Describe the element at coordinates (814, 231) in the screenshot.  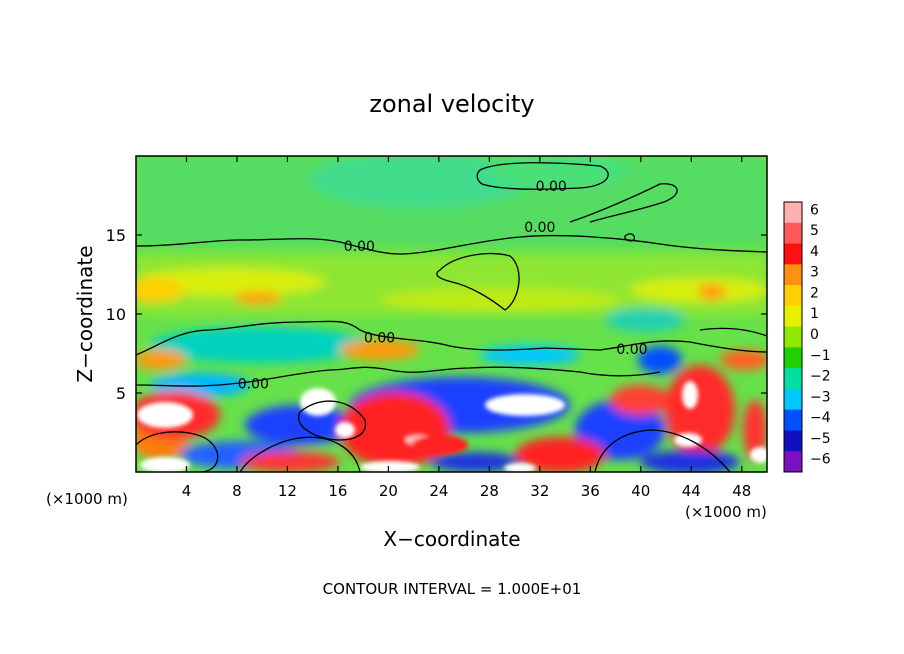
I see `colorbar-label: 5` at that location.